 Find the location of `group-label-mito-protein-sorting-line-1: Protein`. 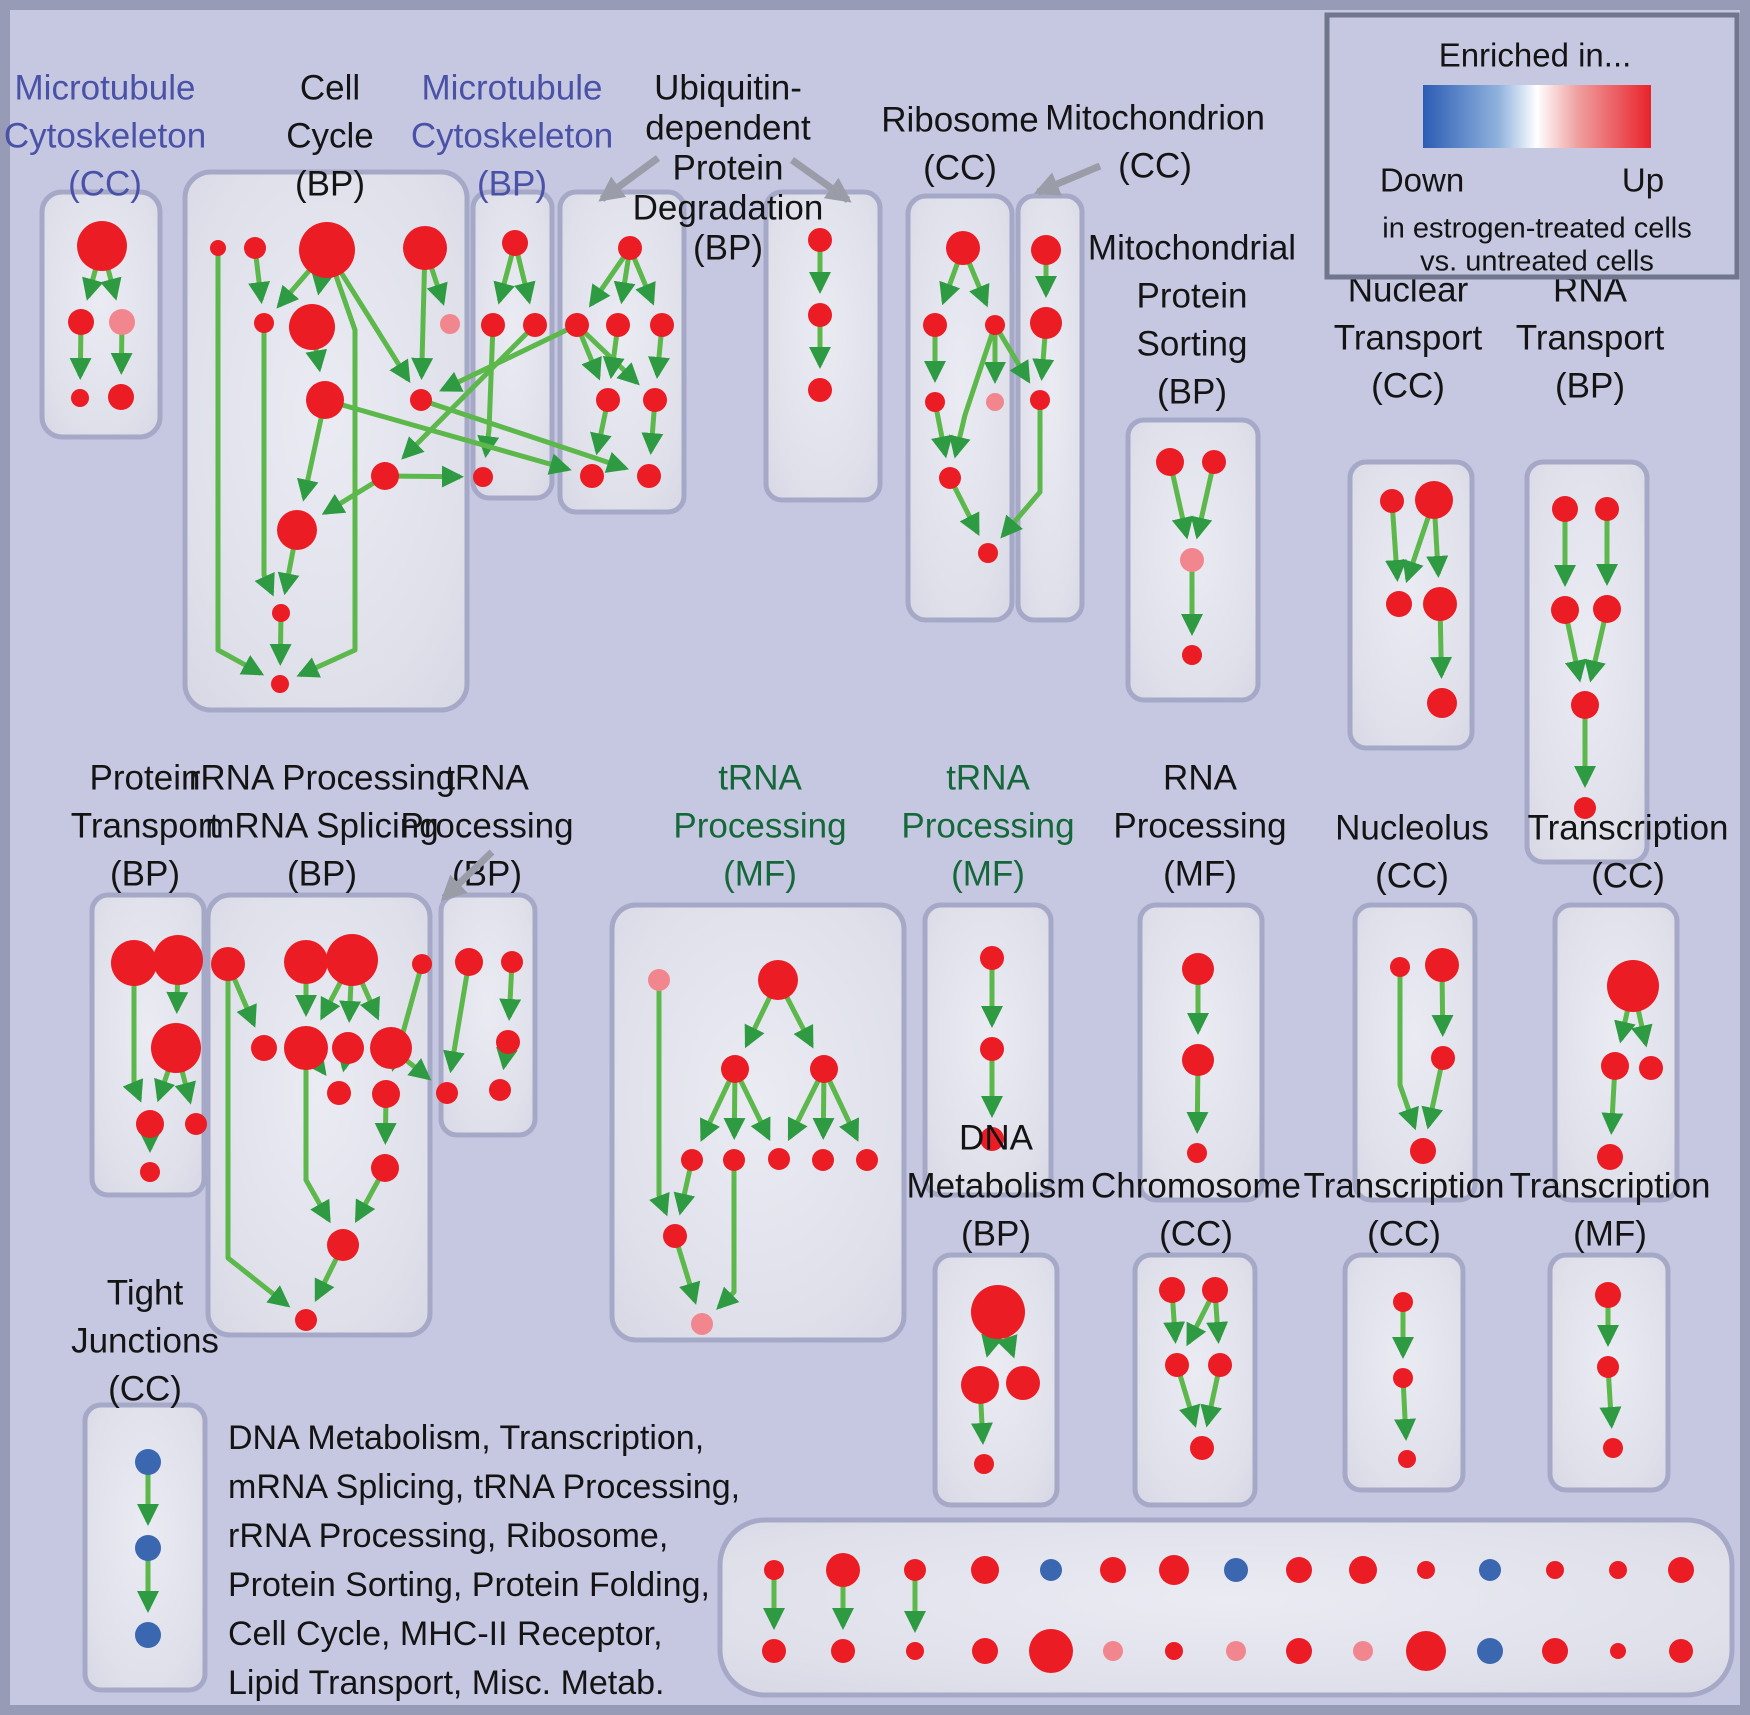

group-label-mito-protein-sorting-line-1: Protein is located at coordinates (1192, 295).